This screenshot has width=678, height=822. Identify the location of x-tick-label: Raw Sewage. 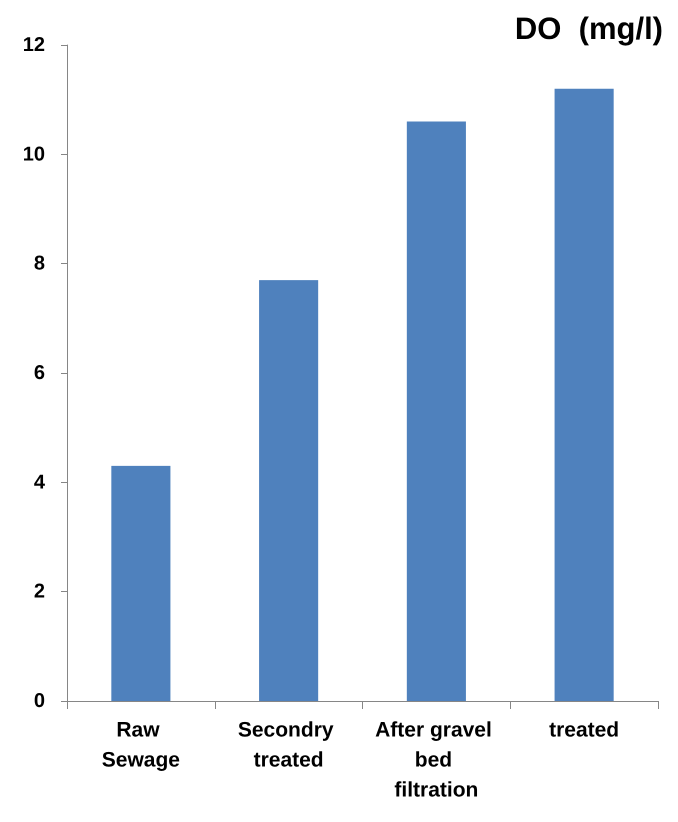
(141, 745).